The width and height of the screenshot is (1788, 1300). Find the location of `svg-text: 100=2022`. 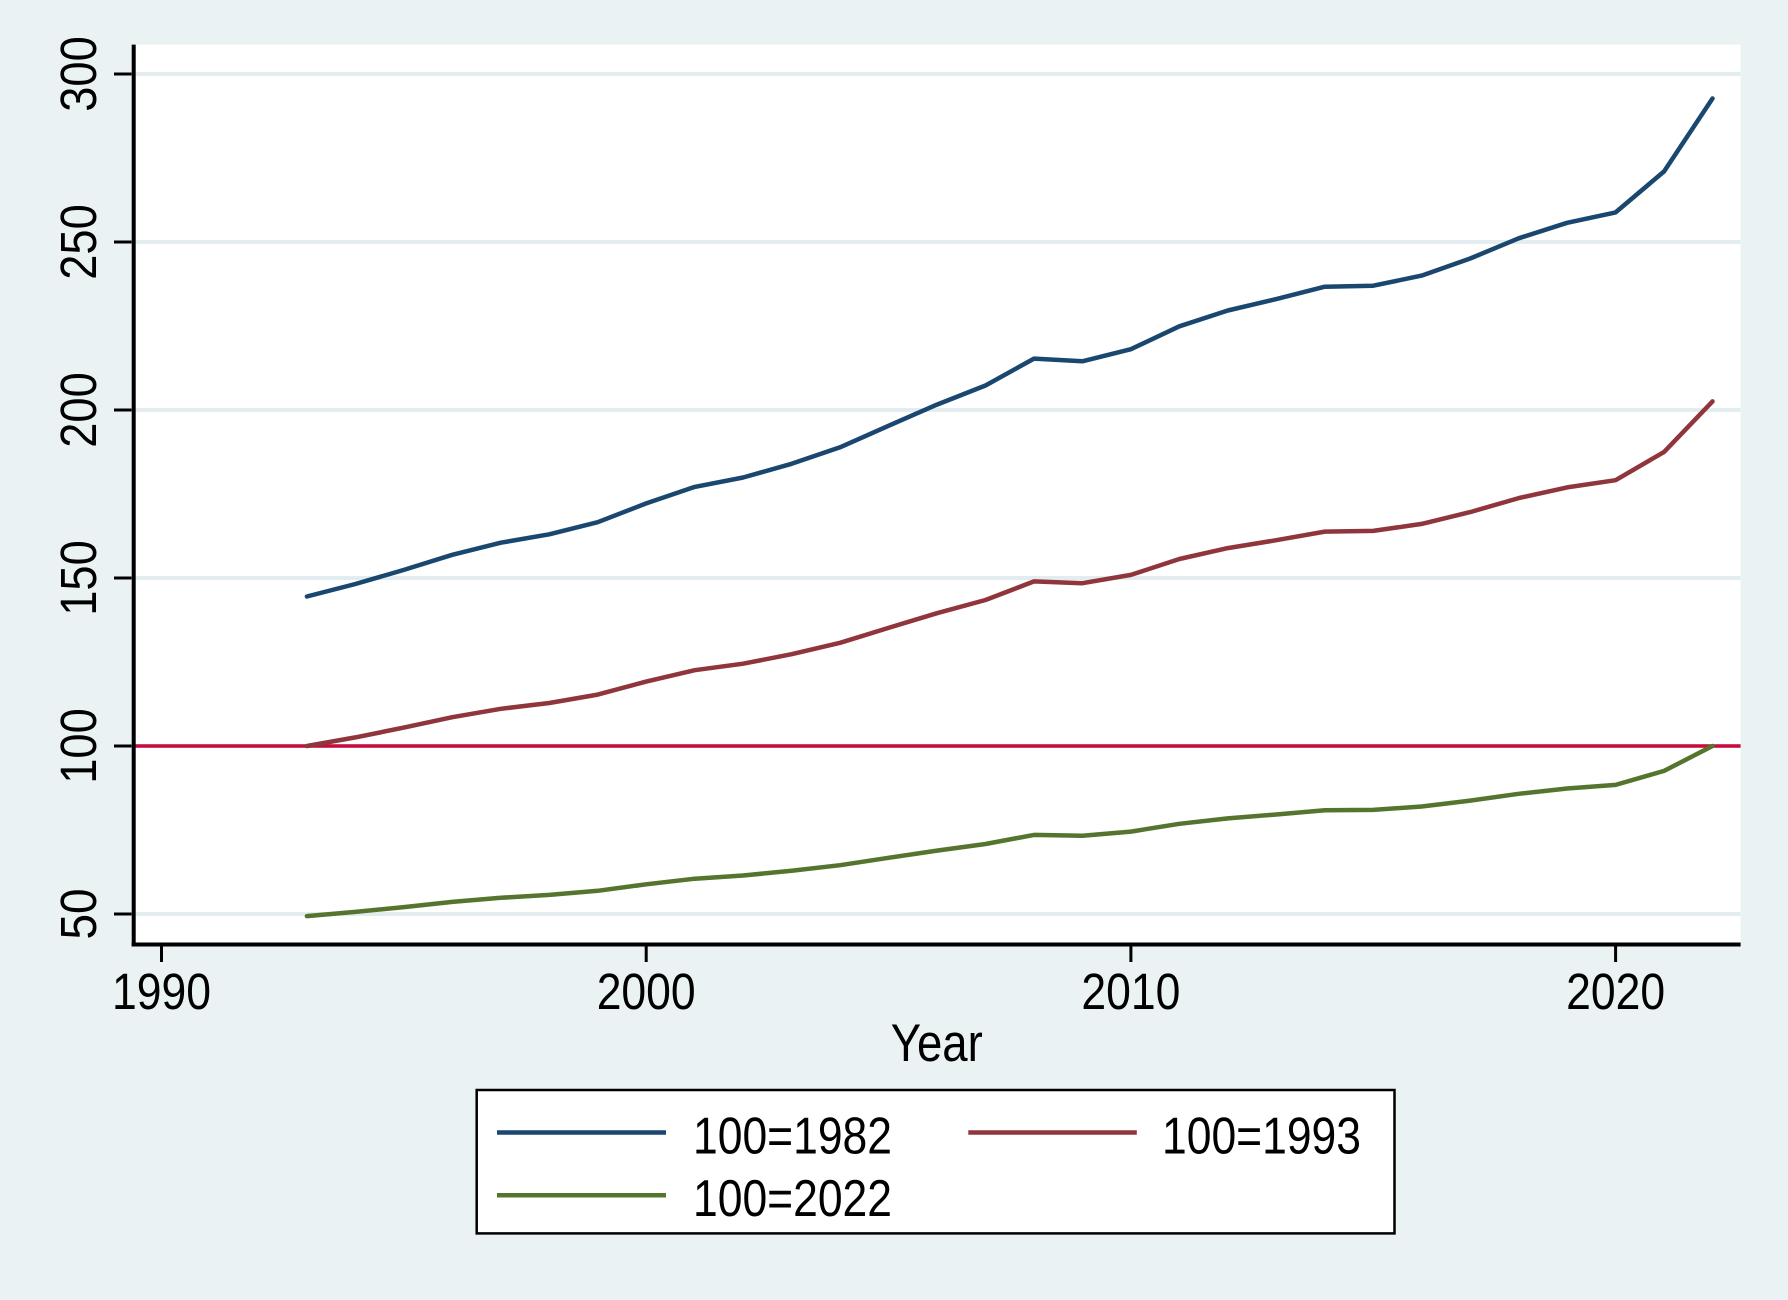

svg-text: 100=2022 is located at coordinates (792, 1199).